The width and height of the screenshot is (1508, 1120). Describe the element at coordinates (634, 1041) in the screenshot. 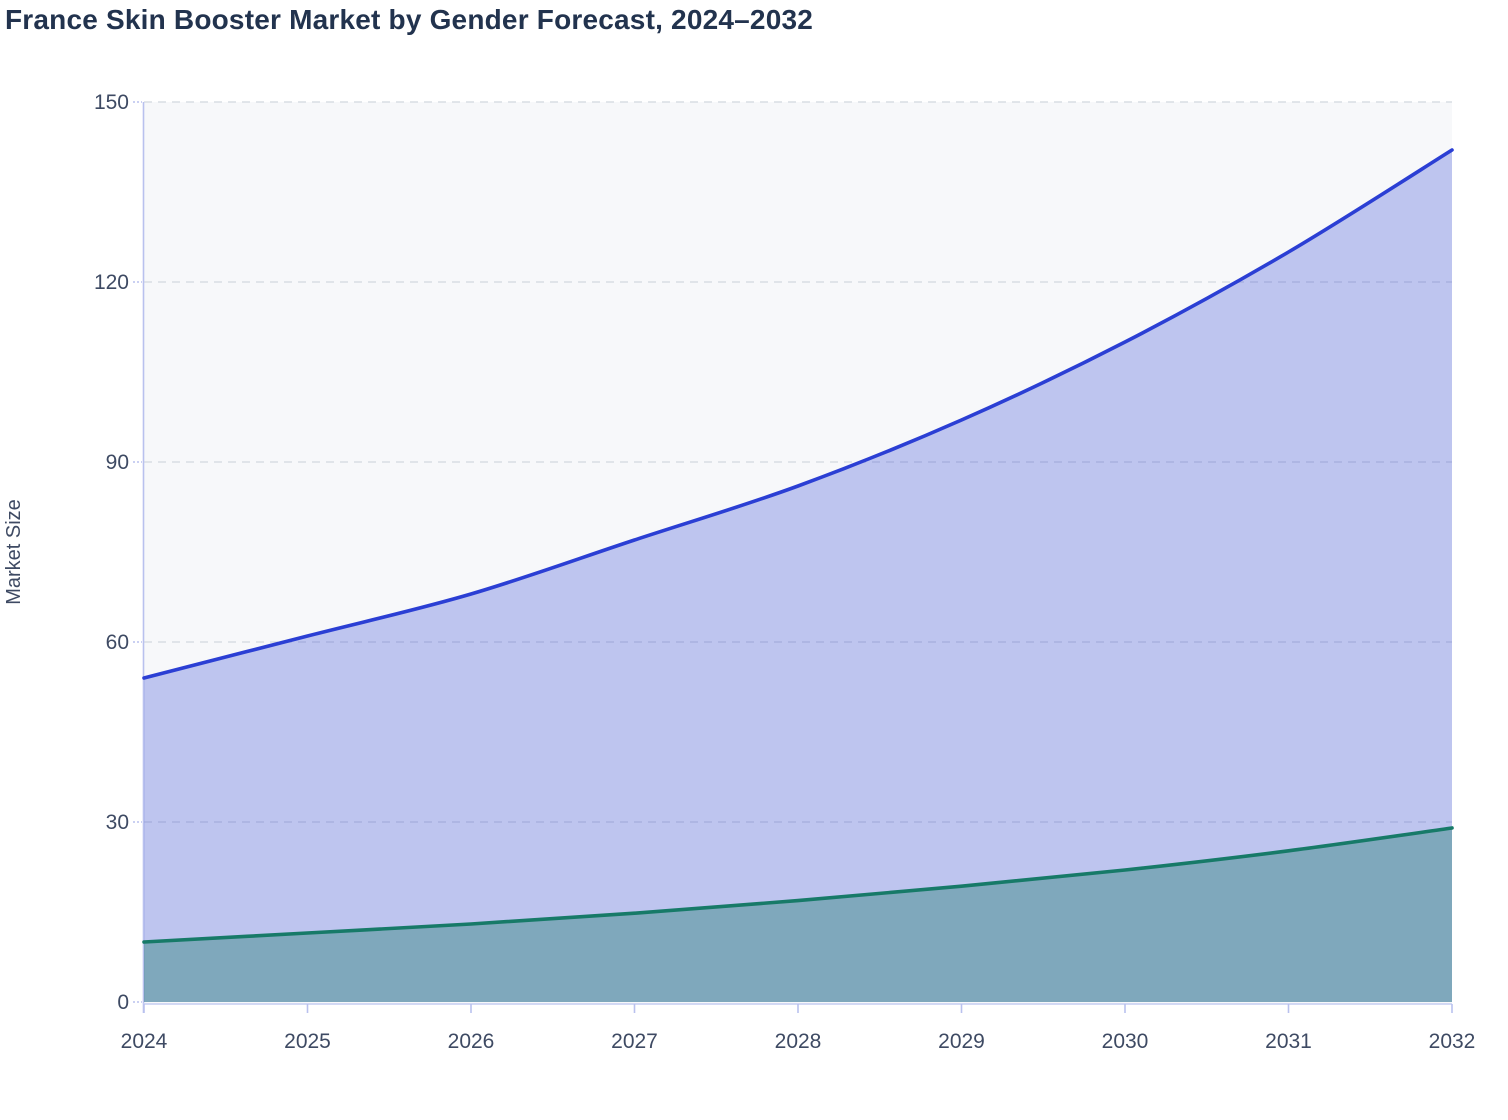

I see `x-tick-label: 2027` at that location.